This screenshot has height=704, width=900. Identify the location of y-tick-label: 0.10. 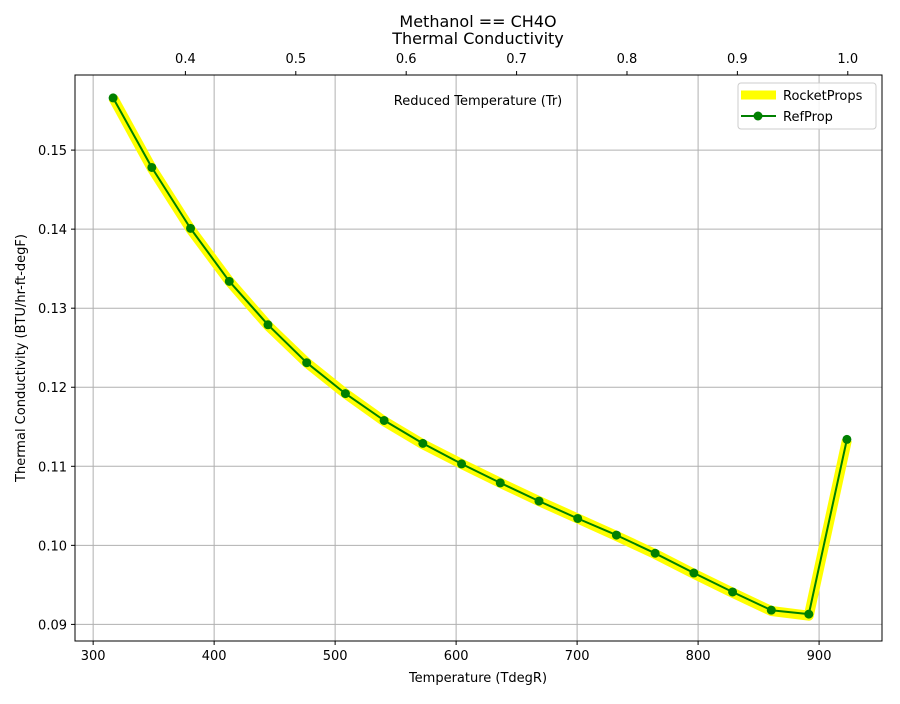
(52, 546).